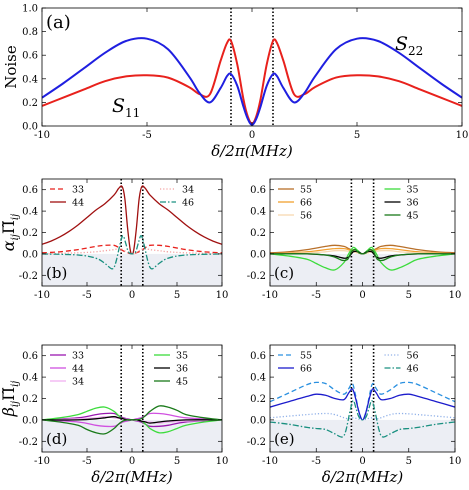 The image size is (469, 490). Describe the element at coordinates (362, 404) in the screenshot. I see `series-66-line` at that location.